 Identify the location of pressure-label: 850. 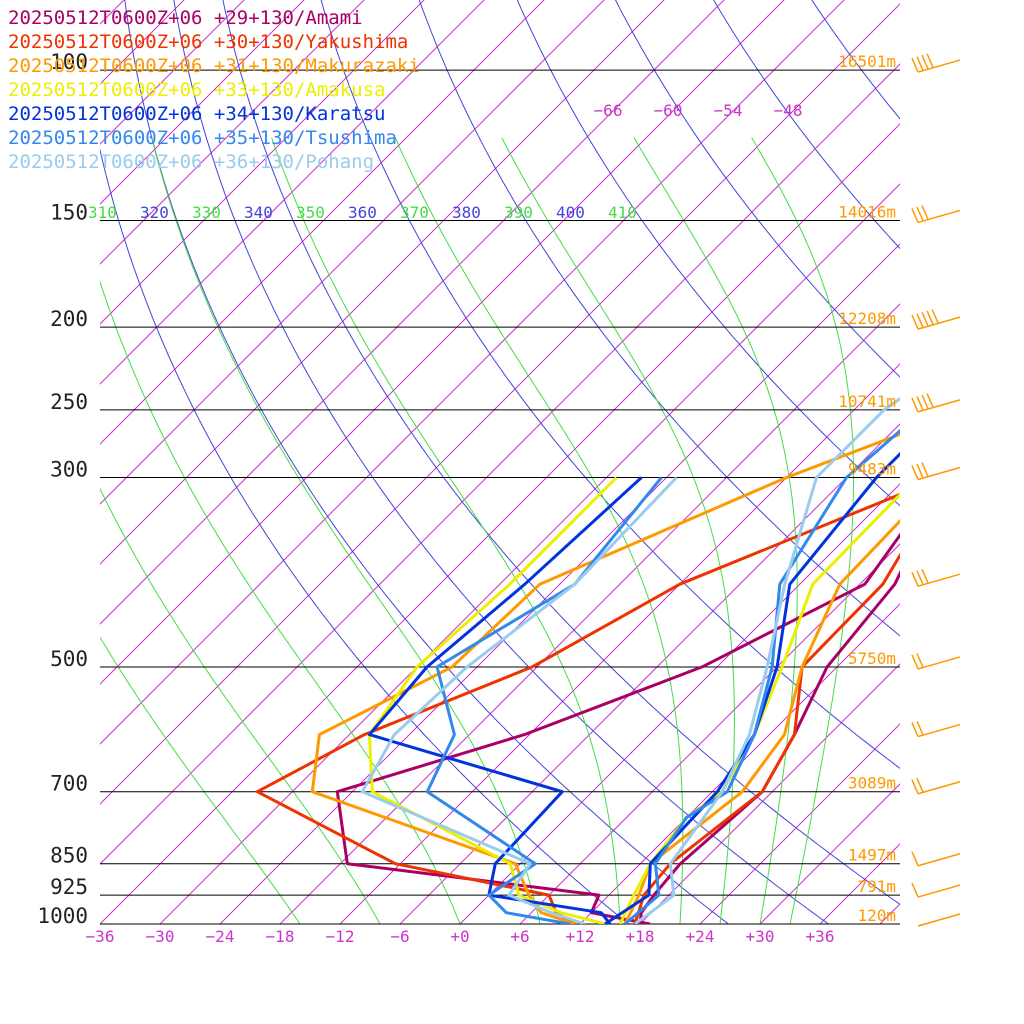
(69, 856).